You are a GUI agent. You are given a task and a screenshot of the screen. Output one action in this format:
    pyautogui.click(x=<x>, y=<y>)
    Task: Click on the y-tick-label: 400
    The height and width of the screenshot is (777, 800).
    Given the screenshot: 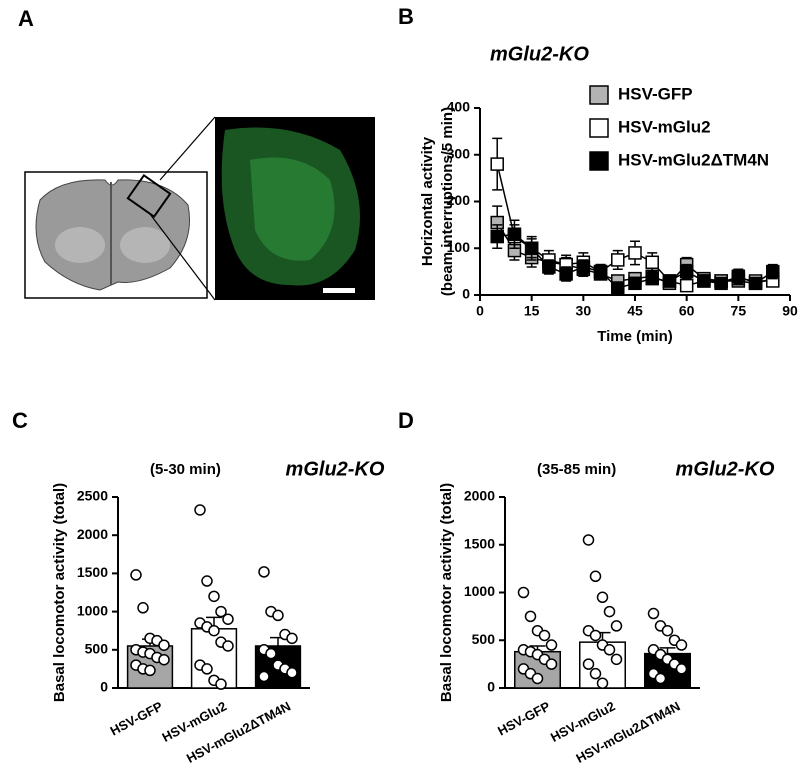 What is the action you would take?
    pyautogui.click(x=459, y=107)
    